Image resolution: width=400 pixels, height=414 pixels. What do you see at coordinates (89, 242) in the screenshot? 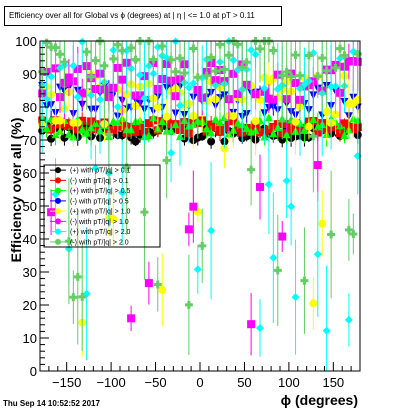
I see `legend-entry: (-) with pT/|q| > 2.0` at bounding box center [89, 242].